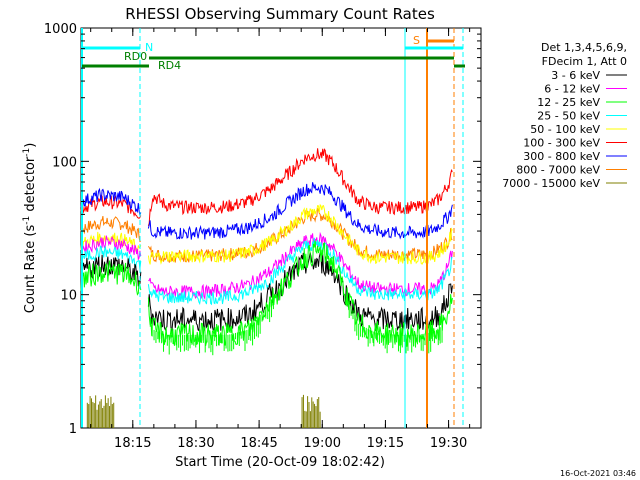 This screenshot has height=480, width=640. What do you see at coordinates (30, 186) in the screenshot?
I see `y-axis-label-part2: detector` at bounding box center [30, 186].